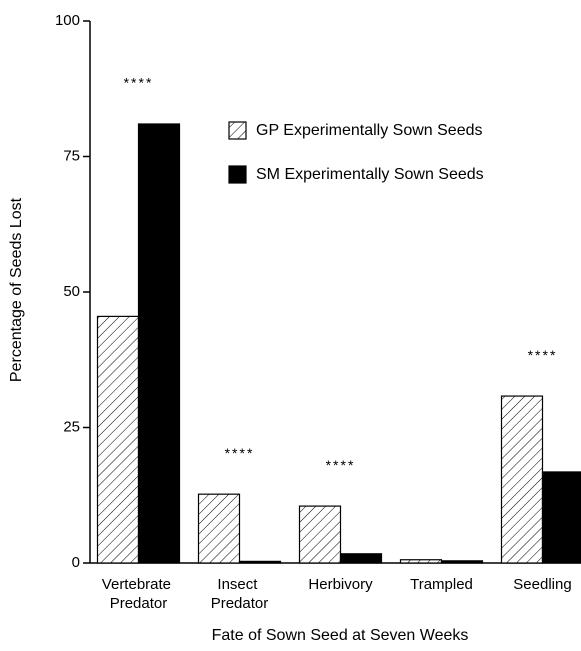 The height and width of the screenshot is (651, 581). What do you see at coordinates (71, 426) in the screenshot?
I see `y-tick-label: 25` at bounding box center [71, 426].